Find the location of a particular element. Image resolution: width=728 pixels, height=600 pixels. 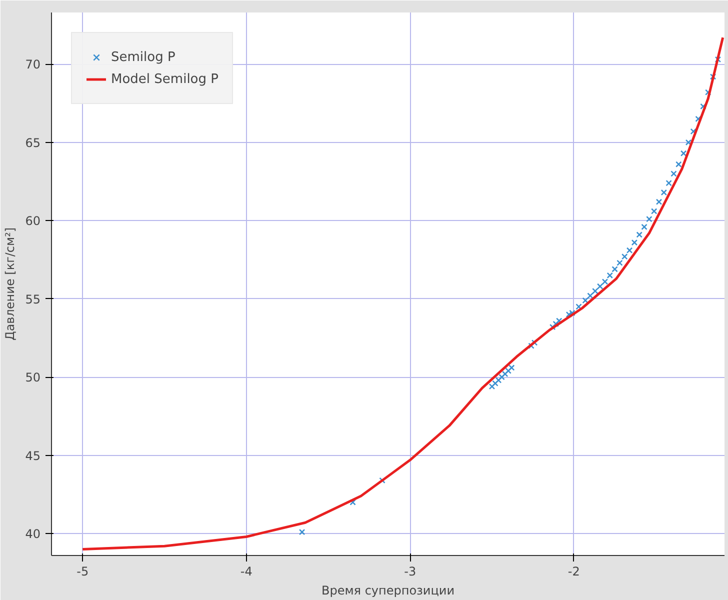

y-tick-label: 60 is located at coordinates (33, 221).